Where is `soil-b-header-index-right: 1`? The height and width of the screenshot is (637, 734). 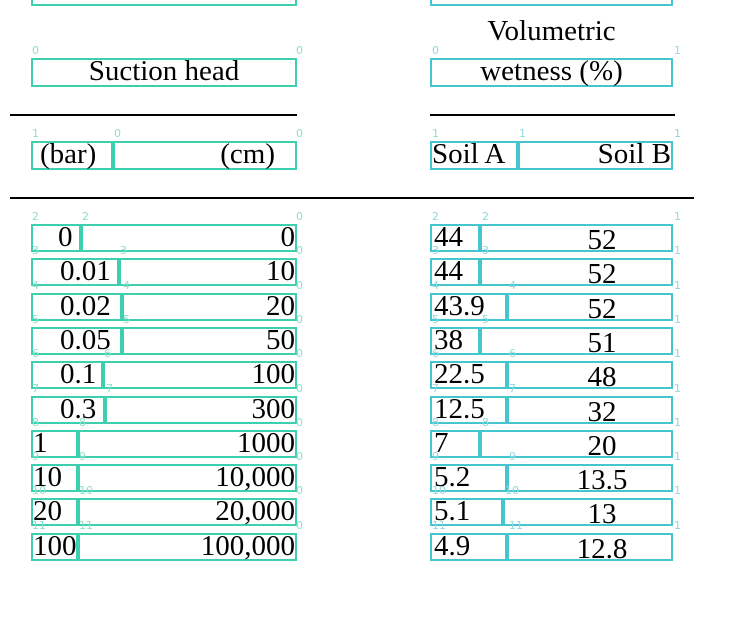 soil-b-header-index-right: 1 is located at coordinates (677, 133).